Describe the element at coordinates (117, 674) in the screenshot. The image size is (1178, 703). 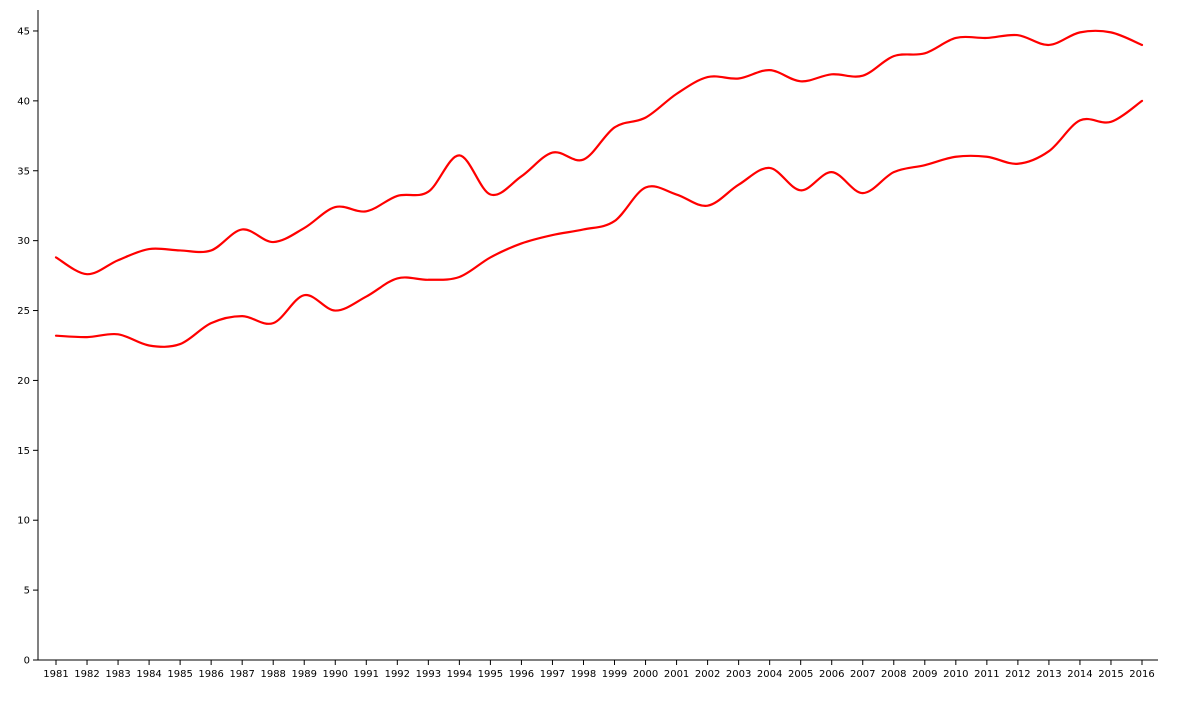
I see `x-tick-label: 1983` at that location.